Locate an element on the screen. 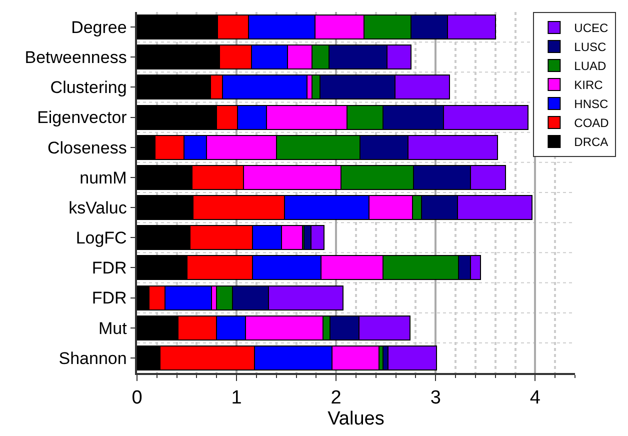  y-tick-label: LogFC is located at coordinates (101, 238).